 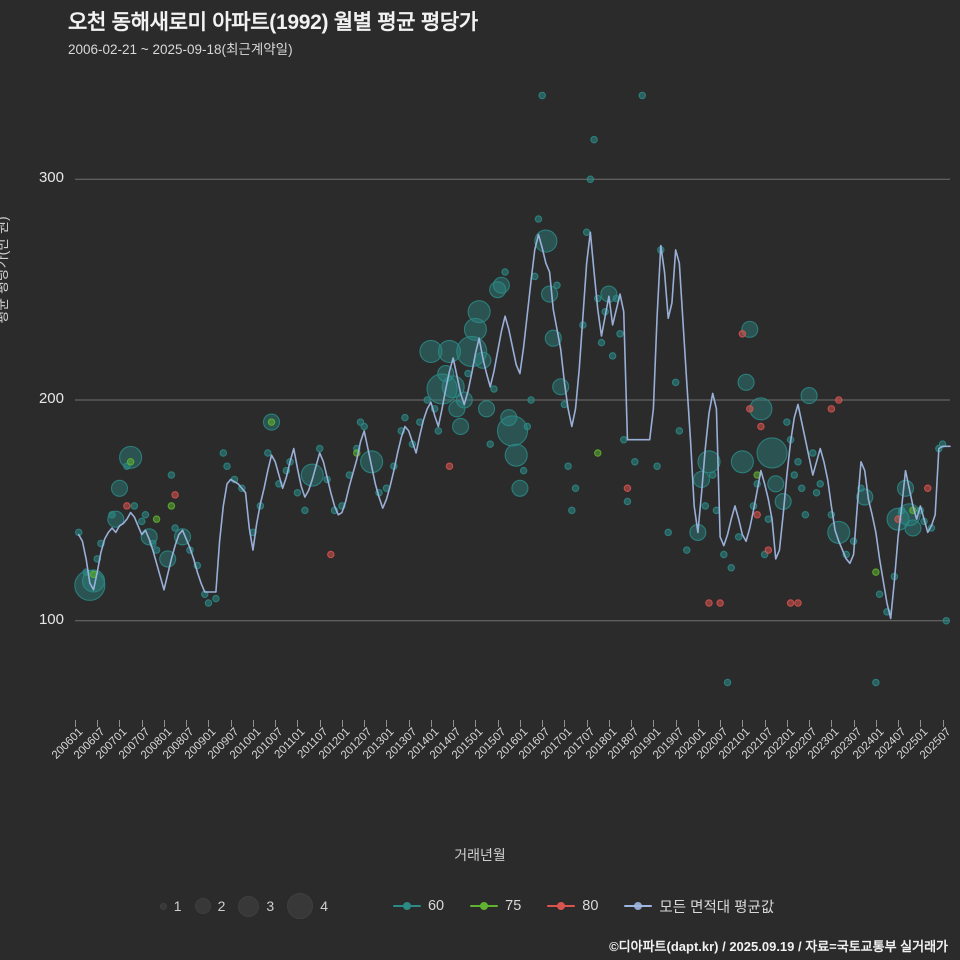 I want to click on y-axis-tick-label: 100, so click(x=51, y=619).